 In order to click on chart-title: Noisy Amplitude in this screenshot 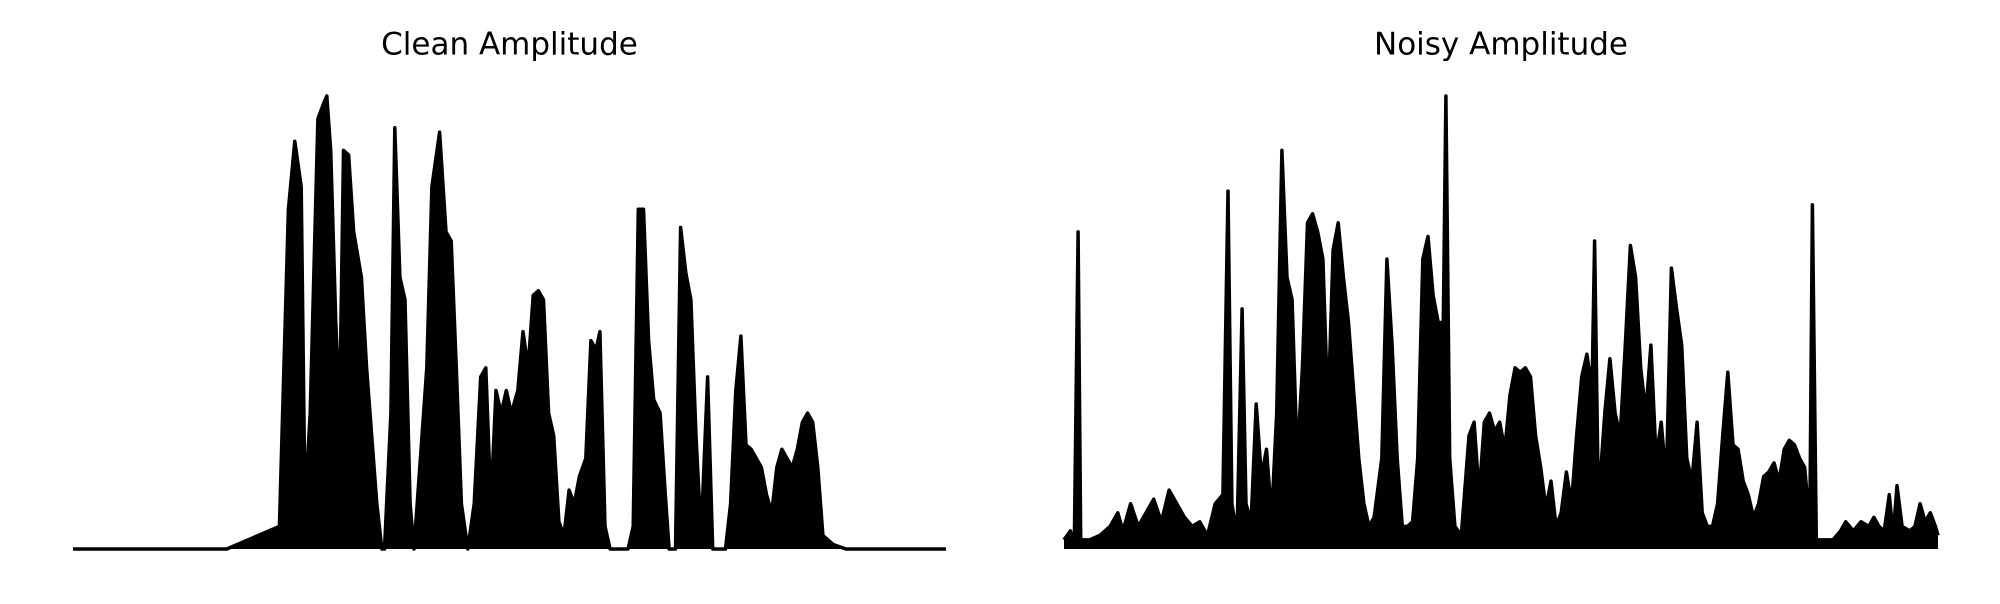, I will do `click(1501, 45)`.